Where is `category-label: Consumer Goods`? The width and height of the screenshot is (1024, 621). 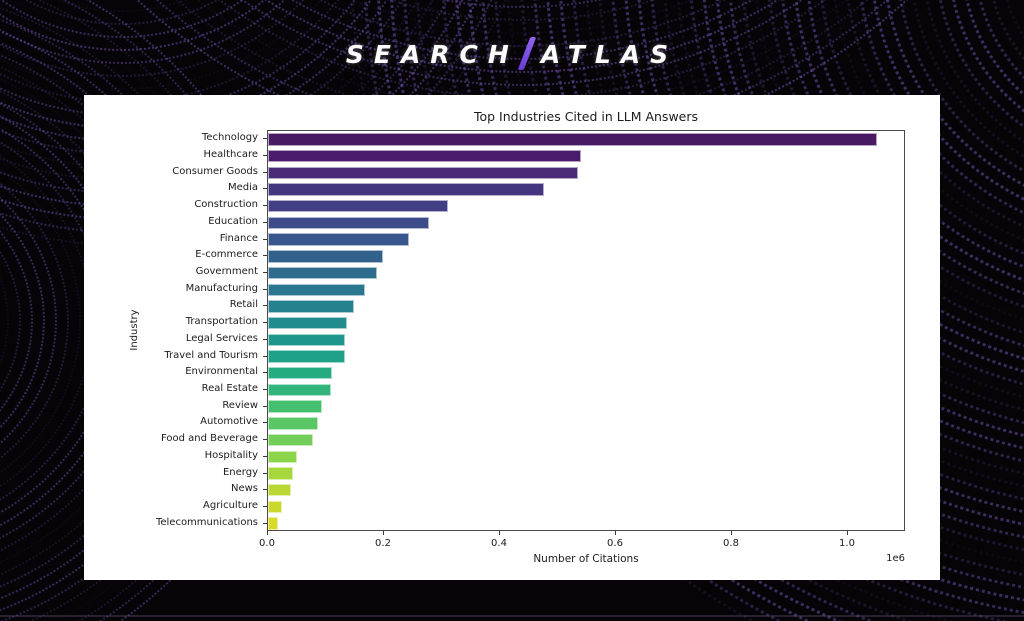 category-label: Consumer Goods is located at coordinates (215, 171).